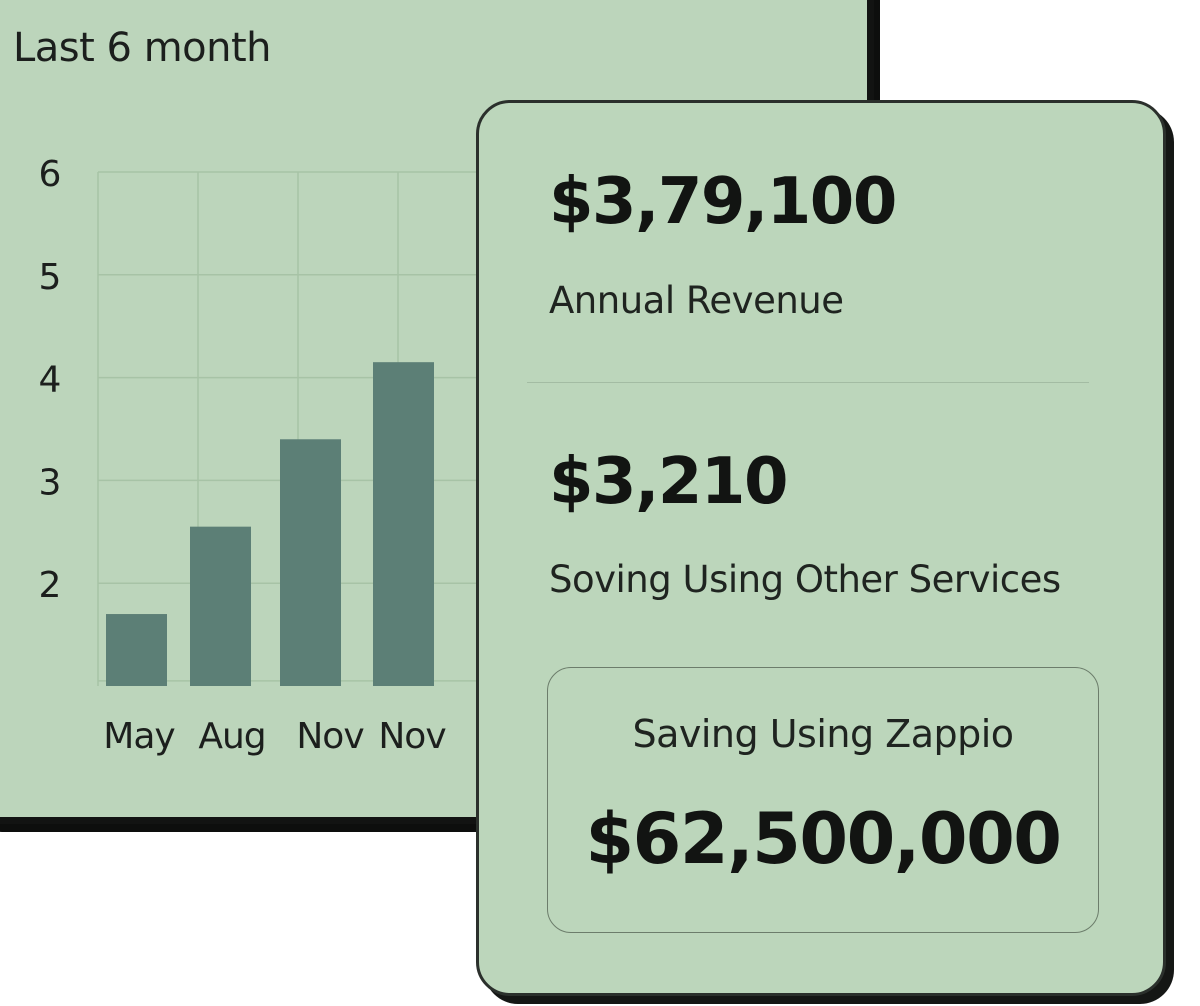  Describe the element at coordinates (723, 202) in the screenshot. I see `annual-revenue-value: $3,79,100` at that location.